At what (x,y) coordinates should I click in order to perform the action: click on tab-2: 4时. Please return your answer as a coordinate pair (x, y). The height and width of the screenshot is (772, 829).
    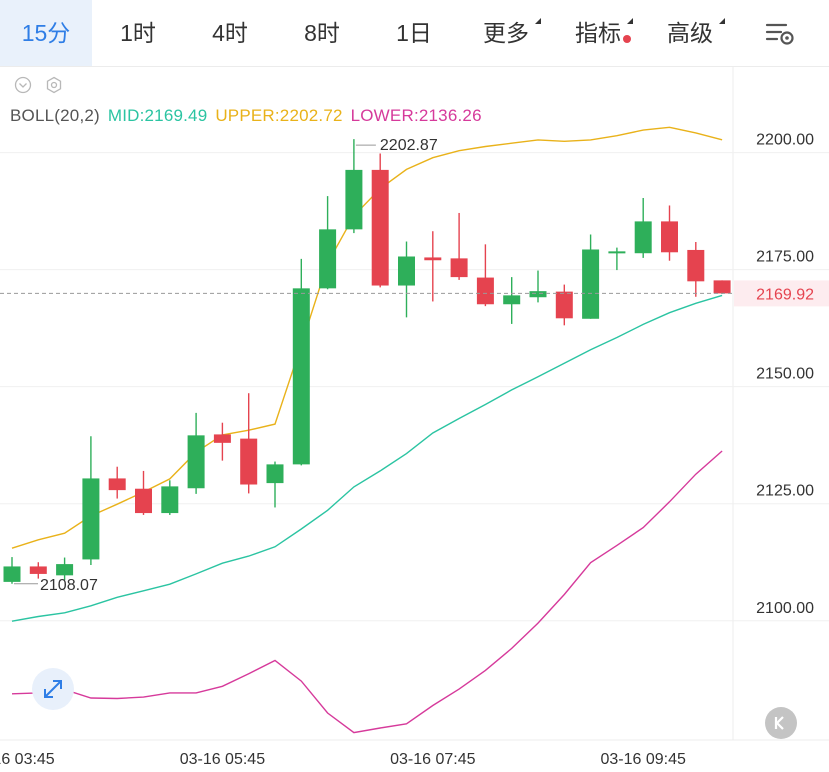
    Looking at the image, I should click on (230, 33).